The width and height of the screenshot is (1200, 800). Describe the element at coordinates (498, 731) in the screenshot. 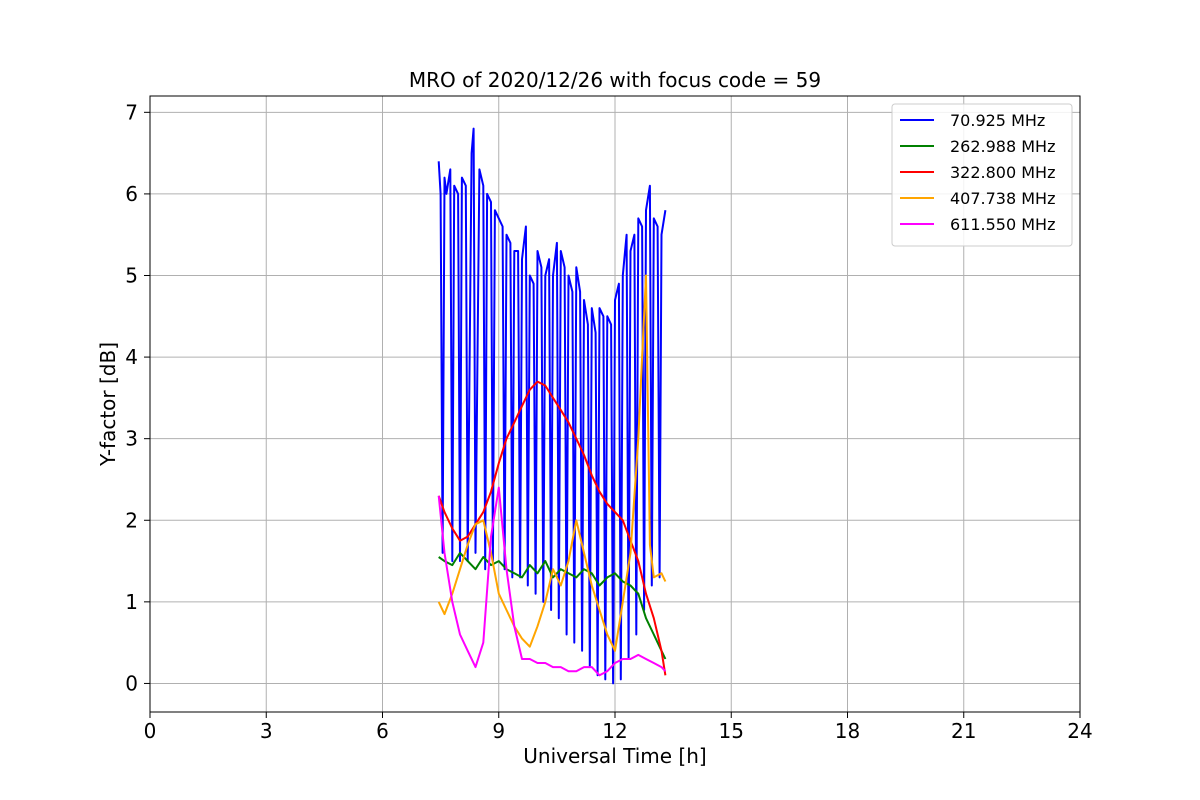

I see `x-tick-label: 9` at that location.